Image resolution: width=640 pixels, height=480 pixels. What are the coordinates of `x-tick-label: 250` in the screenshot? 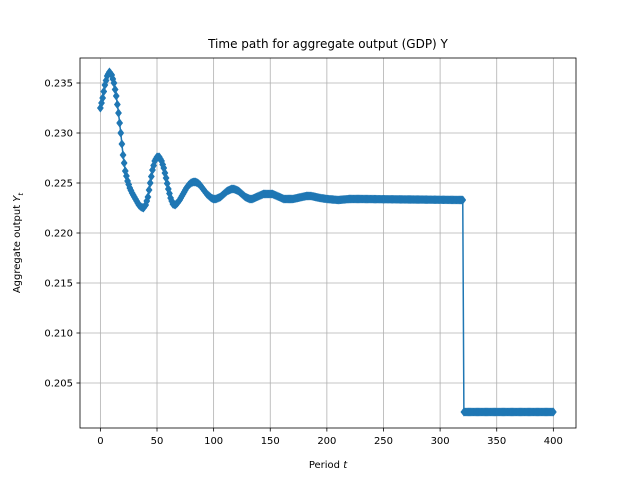 It's located at (383, 441).